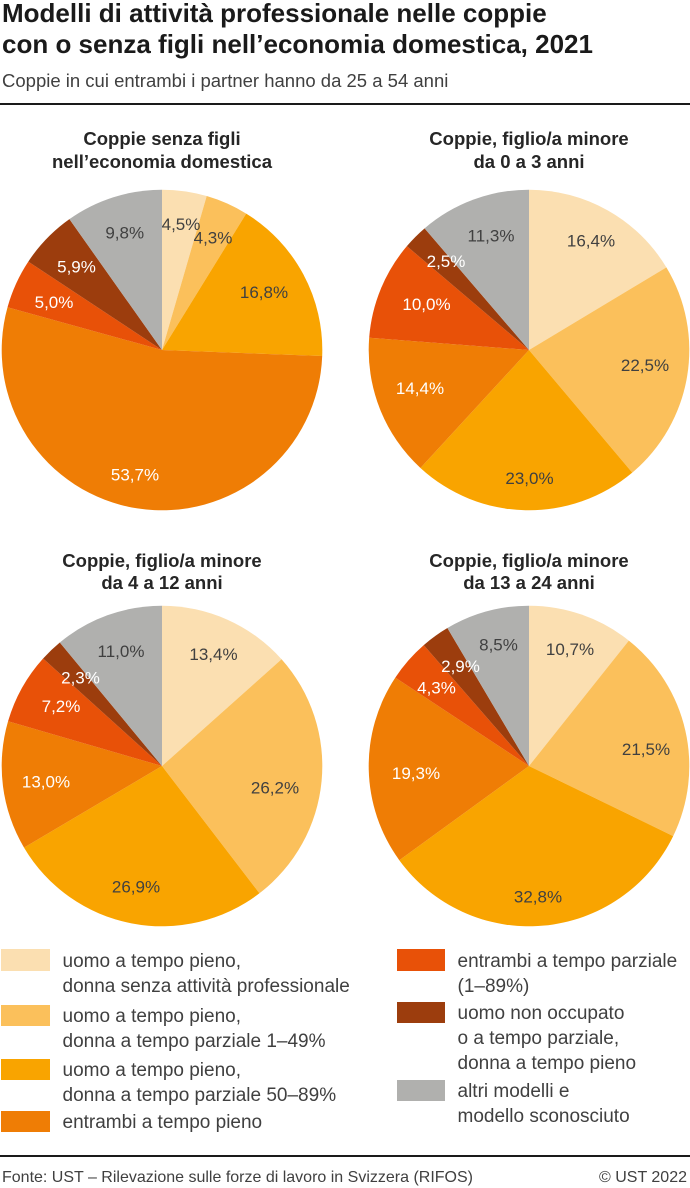 The width and height of the screenshot is (690, 1188). What do you see at coordinates (80, 677) in the screenshot?
I see `svg-text: 2,3%` at bounding box center [80, 677].